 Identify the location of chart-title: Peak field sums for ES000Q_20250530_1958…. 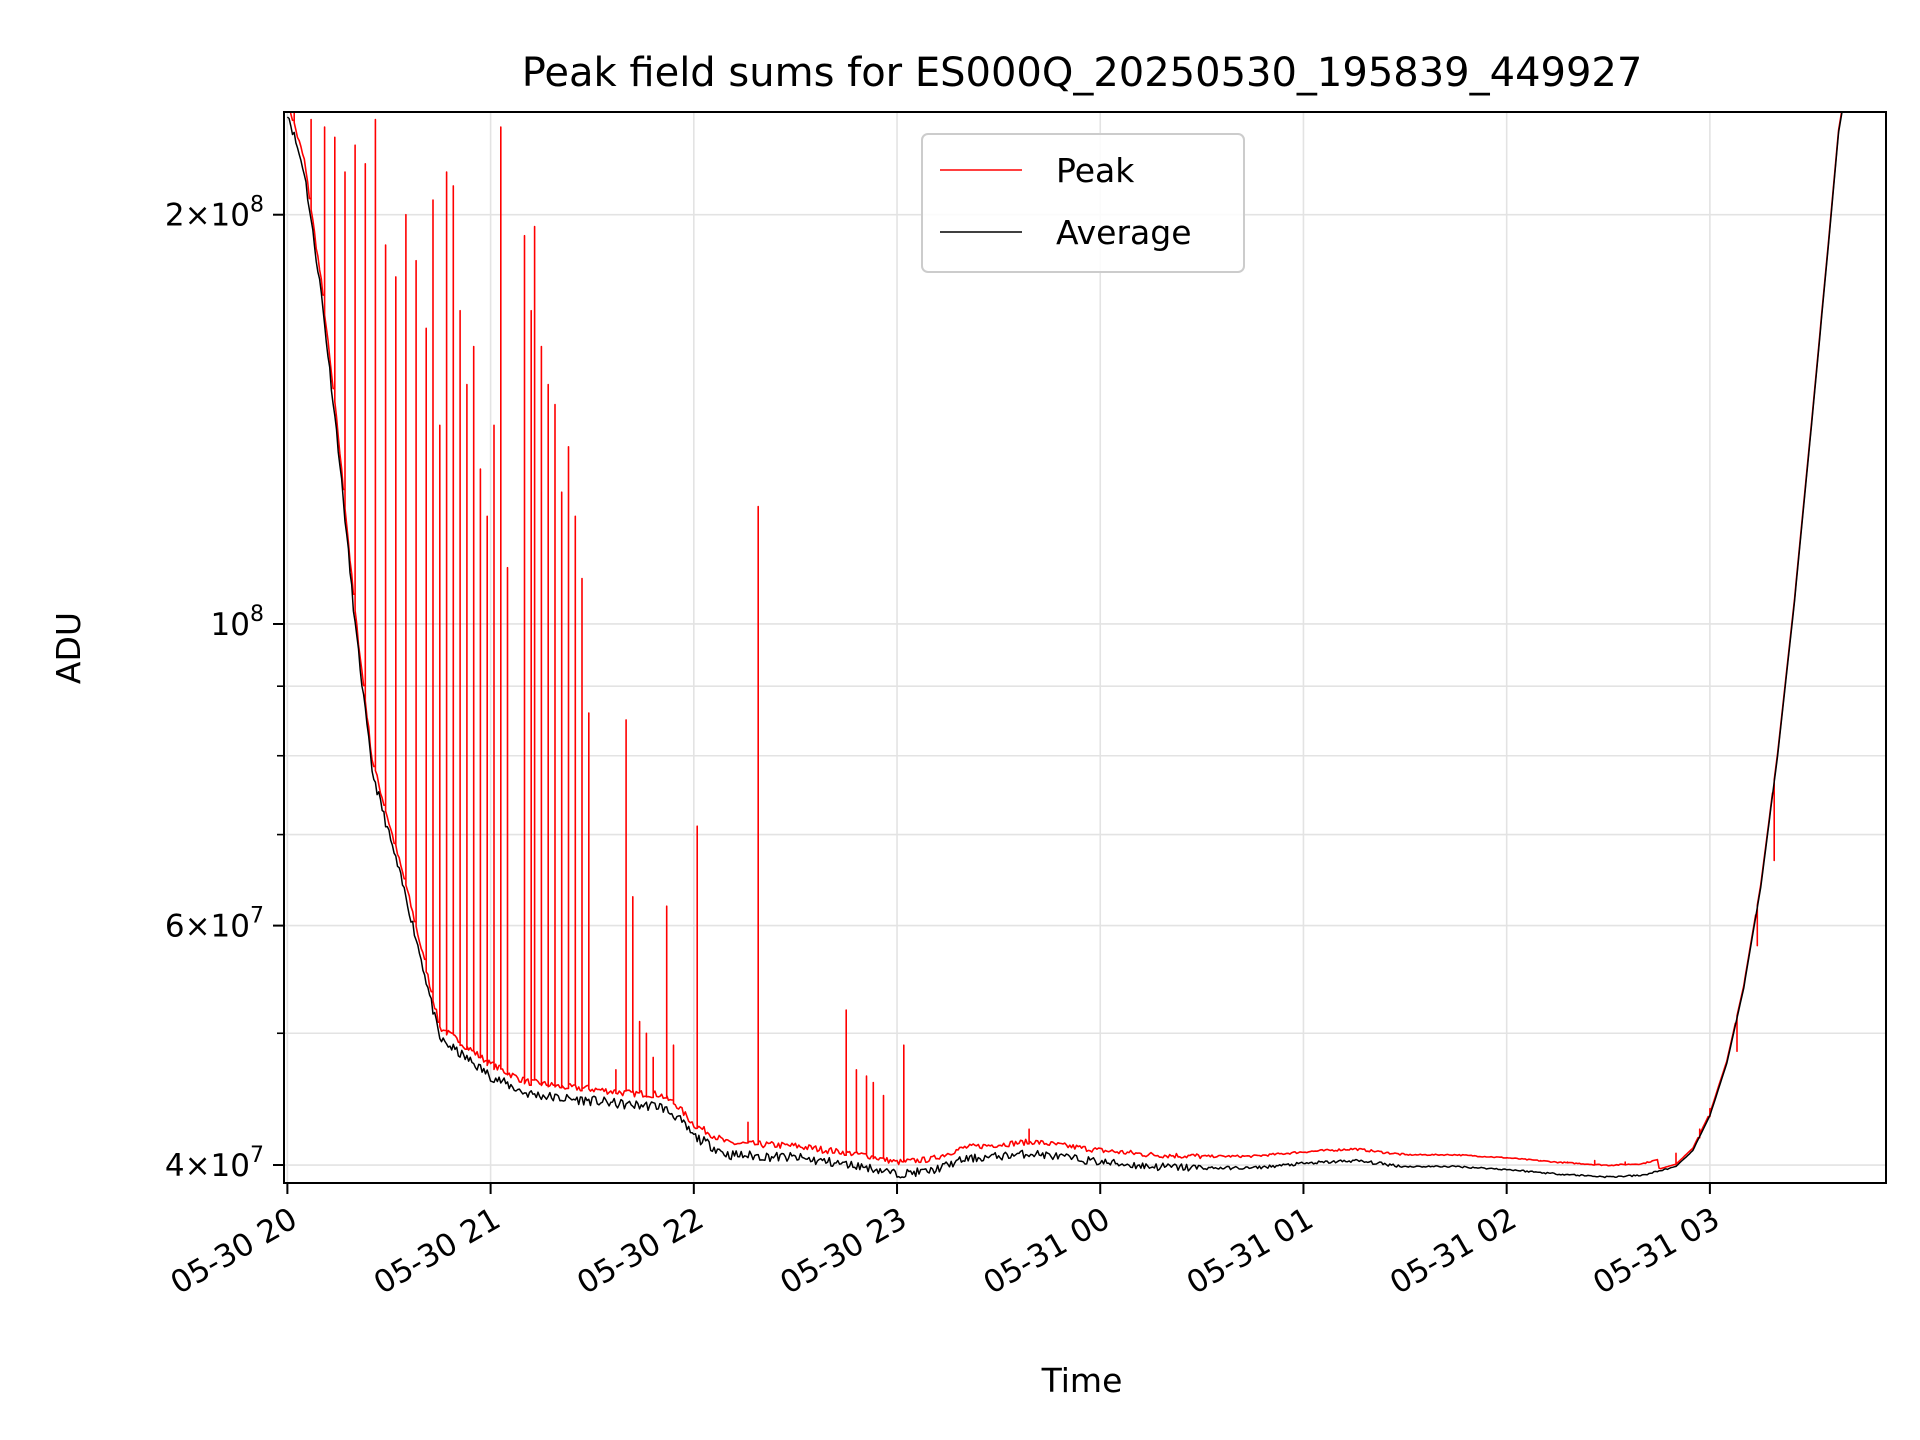
(1082, 73).